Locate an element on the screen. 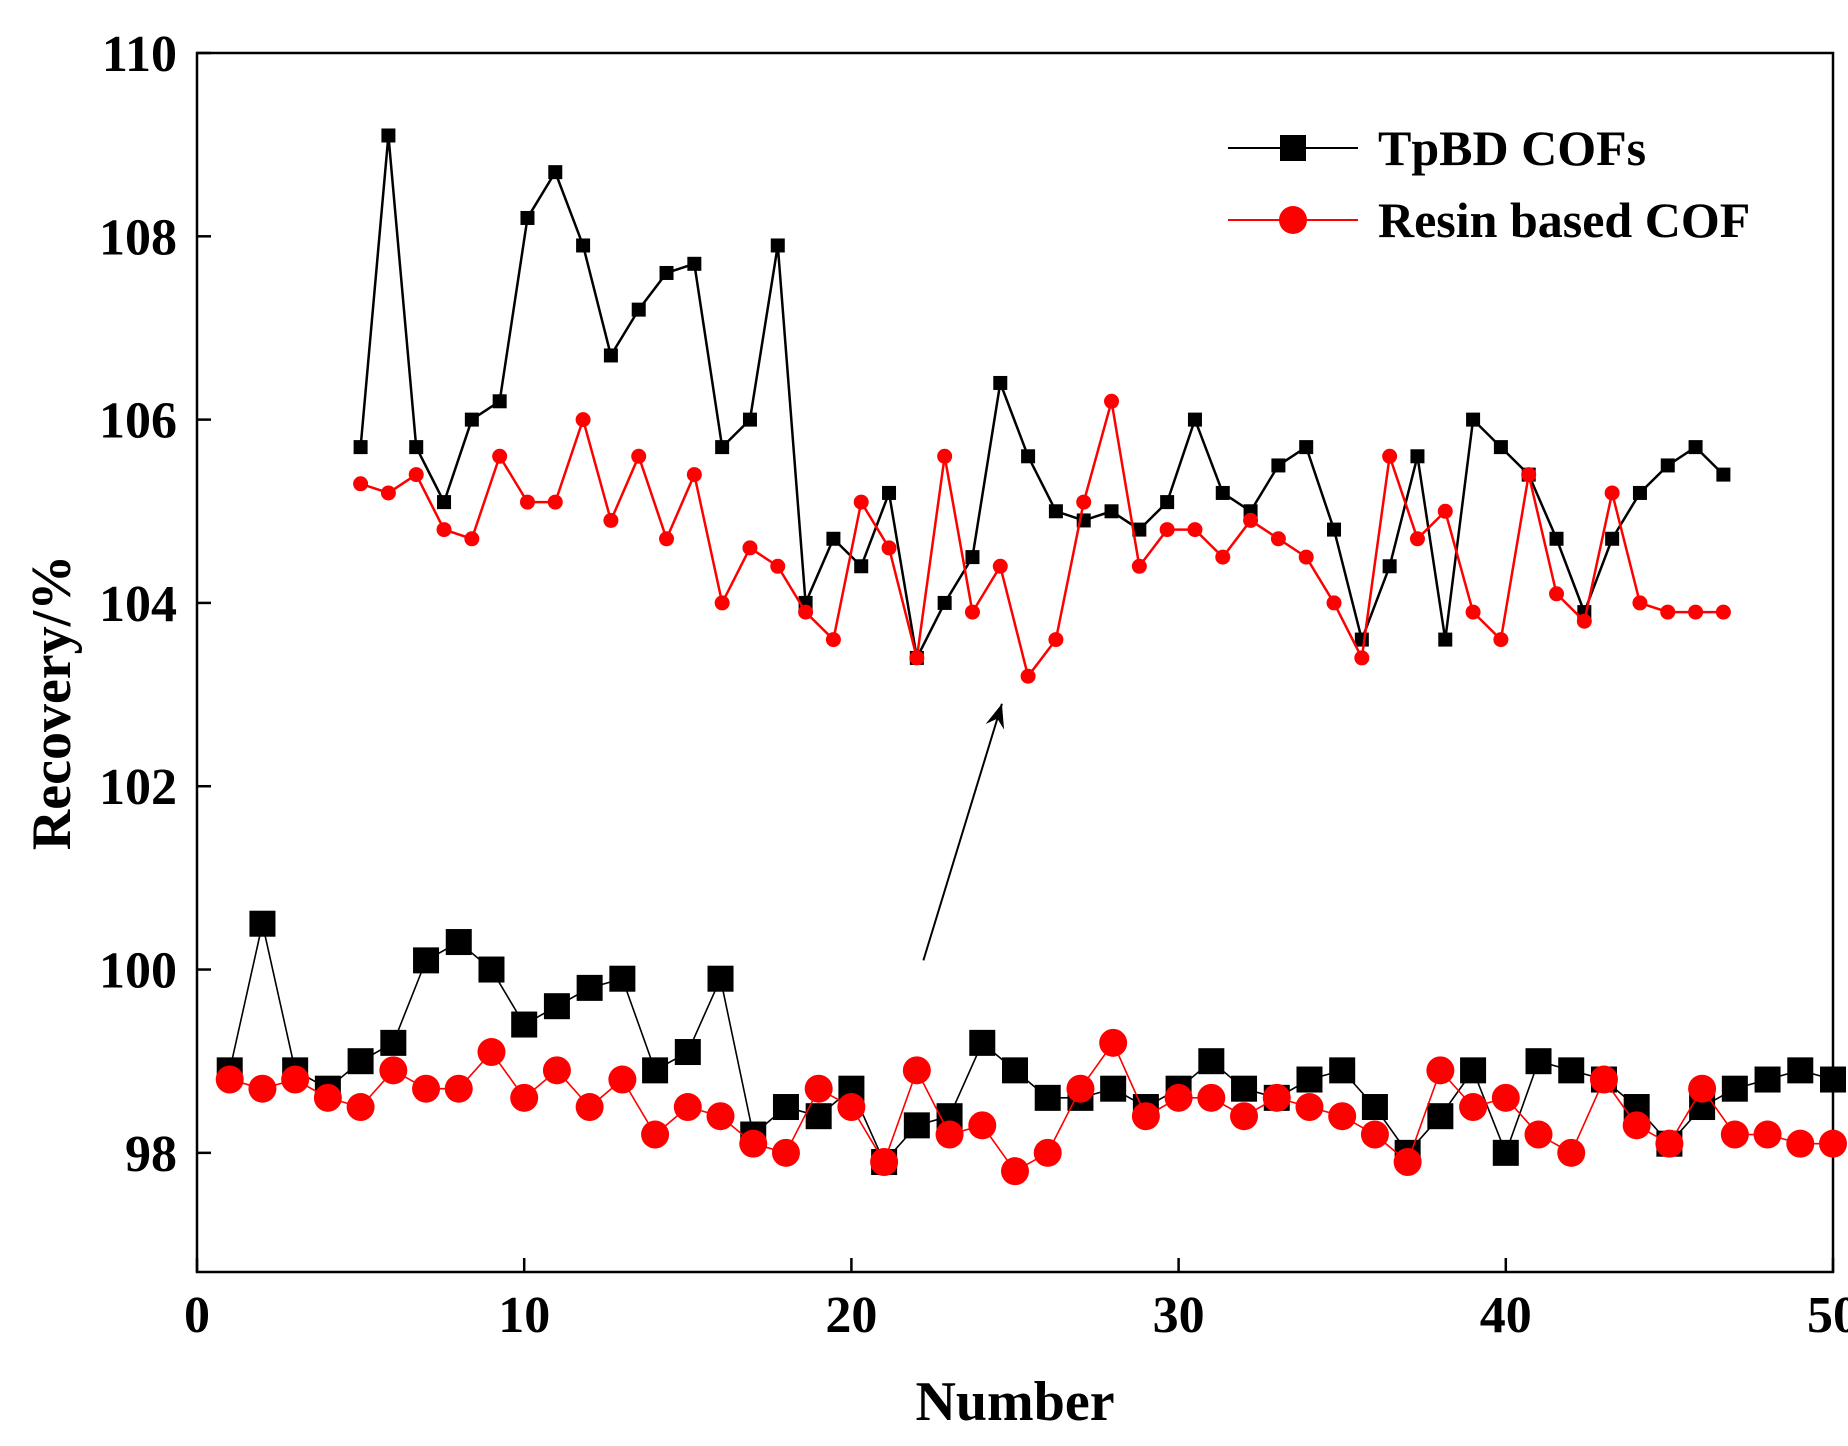 Image resolution: width=1848 pixels, height=1446 pixels. y-tick-label: 104 is located at coordinates (138, 604).